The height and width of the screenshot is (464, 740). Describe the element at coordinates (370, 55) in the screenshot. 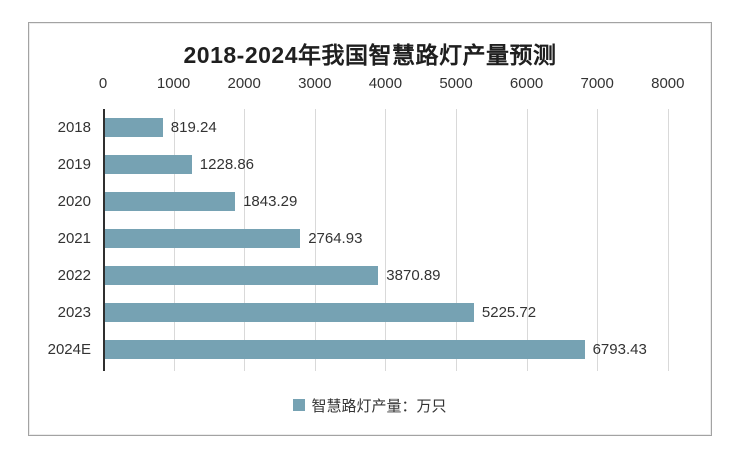

I see `chart-title: 2018-2024年我国智慧路灯产量预测` at that location.